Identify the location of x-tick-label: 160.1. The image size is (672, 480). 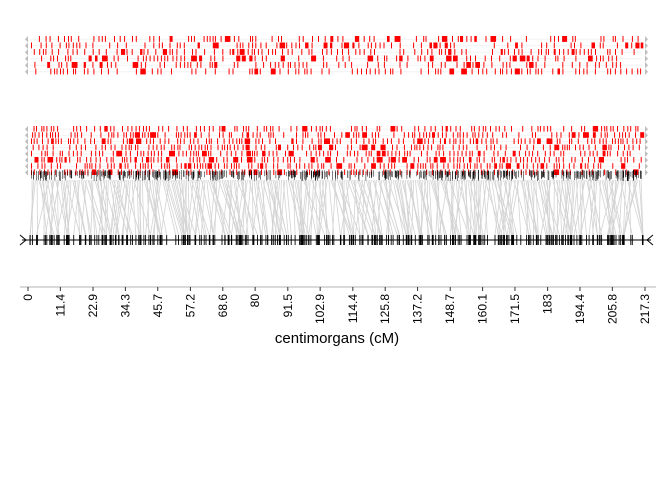
(483, 309).